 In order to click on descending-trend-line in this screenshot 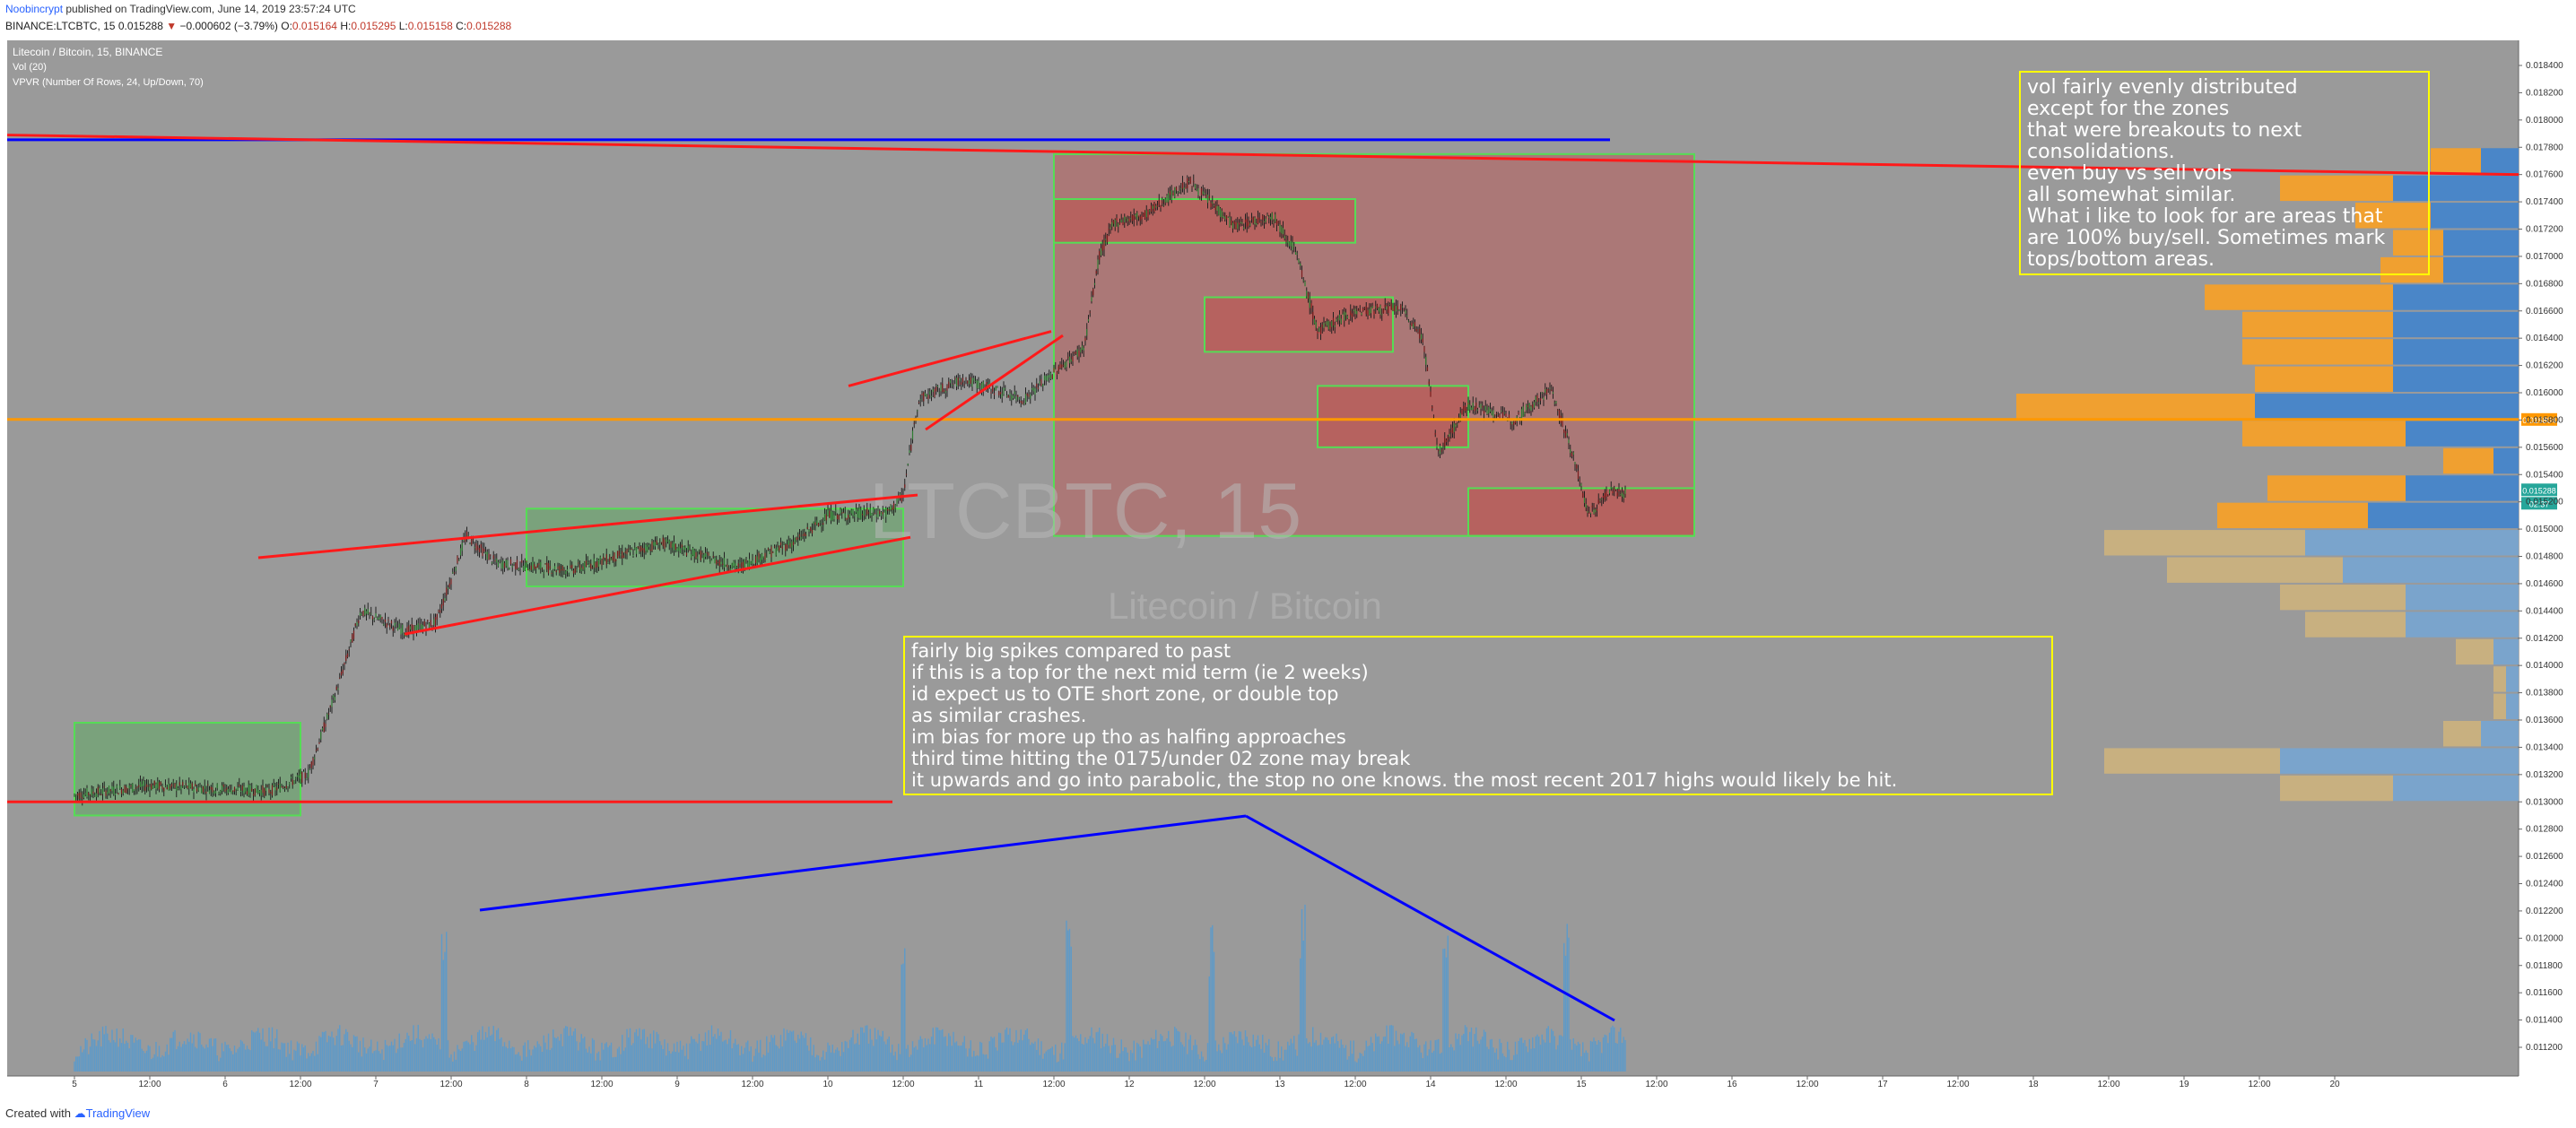, I will do `click(1262, 155)`.